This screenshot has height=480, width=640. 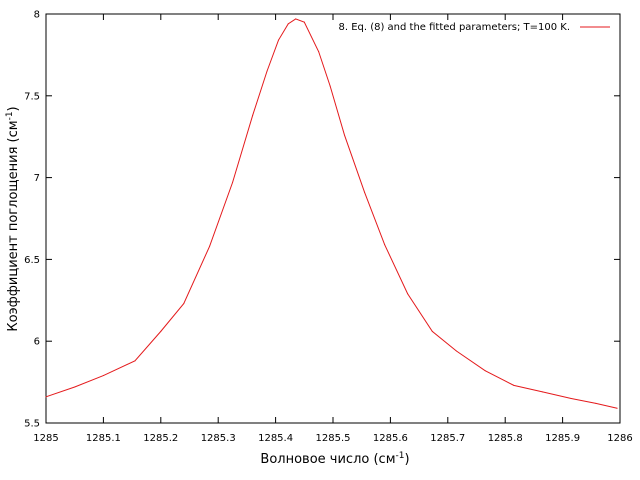 I want to click on x-tick-label: 1285.1, so click(x=103, y=438).